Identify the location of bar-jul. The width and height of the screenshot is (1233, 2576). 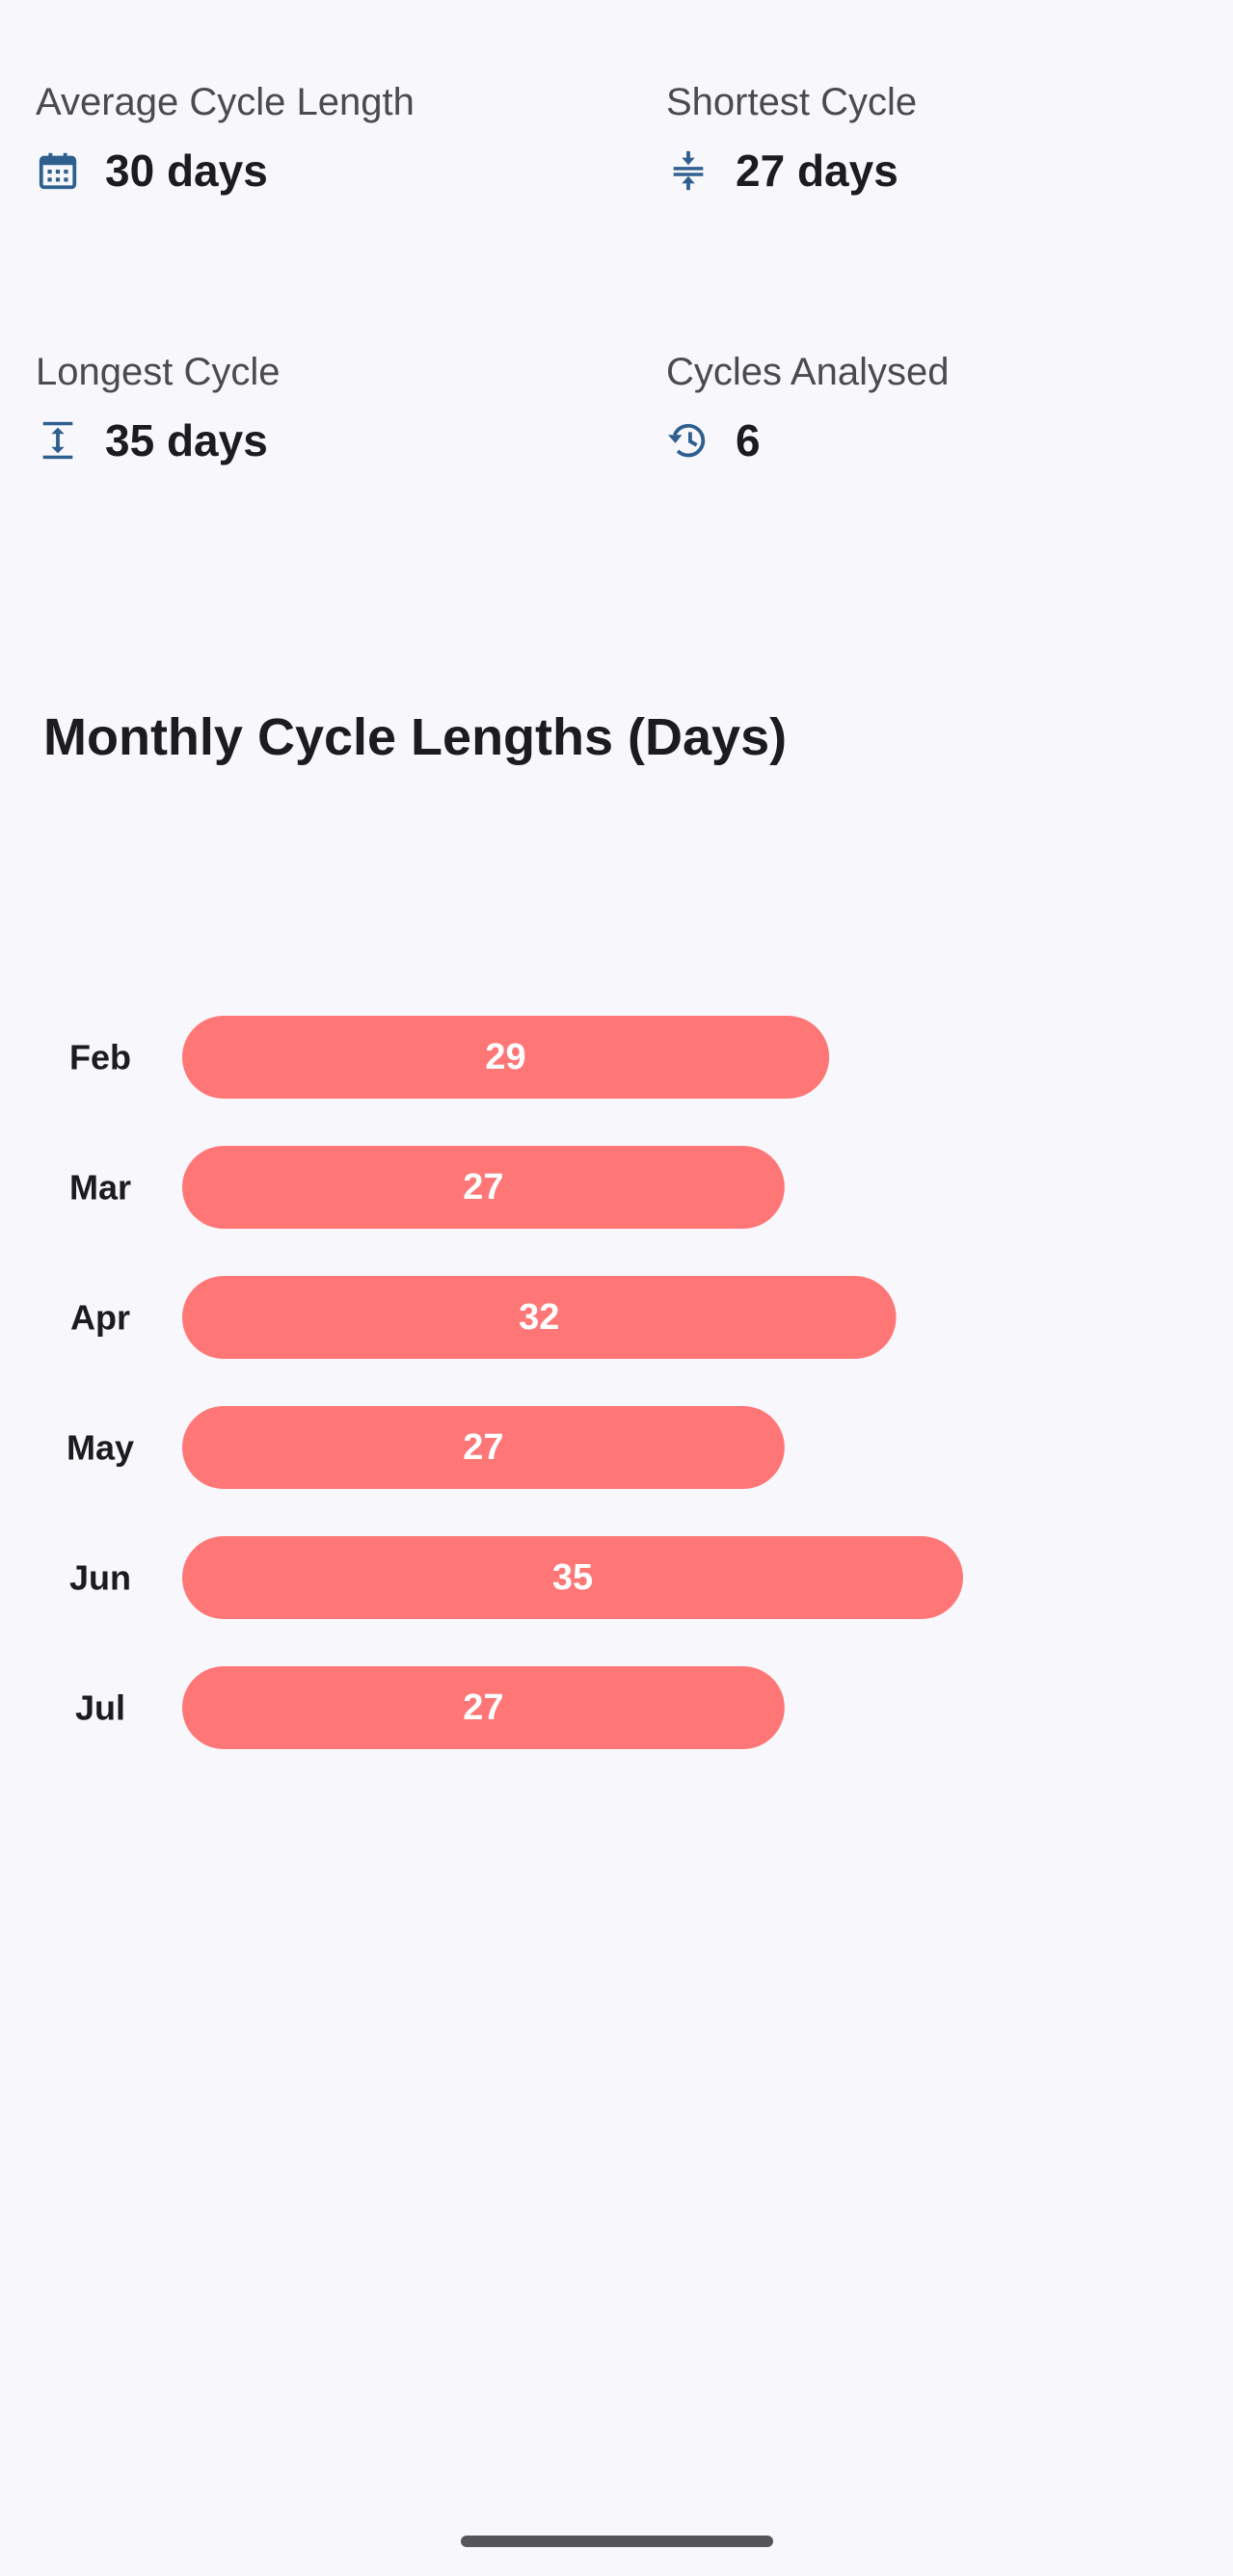
(483, 1707).